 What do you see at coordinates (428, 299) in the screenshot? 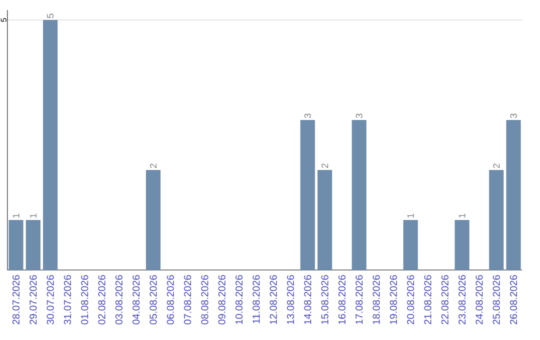
I see `x-tick-label: 21.08.2026` at bounding box center [428, 299].